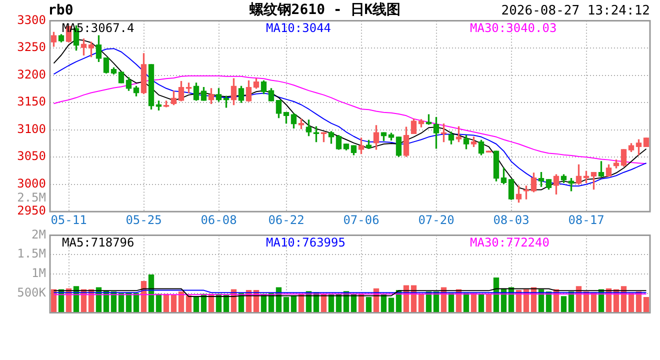  What do you see at coordinates (324, 10) in the screenshot?
I see `chart-title: 螺纹钢2610 - 日K线图` at bounding box center [324, 10].